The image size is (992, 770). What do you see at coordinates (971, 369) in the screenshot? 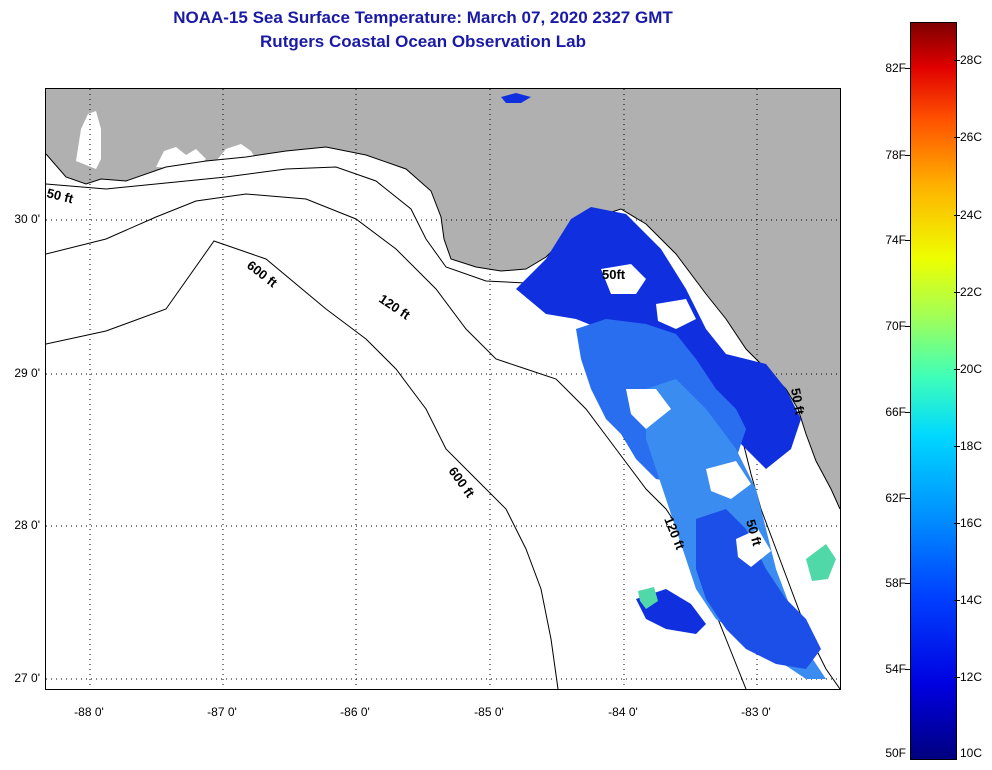
I see `colorbar-c-label: 20C` at bounding box center [971, 369].